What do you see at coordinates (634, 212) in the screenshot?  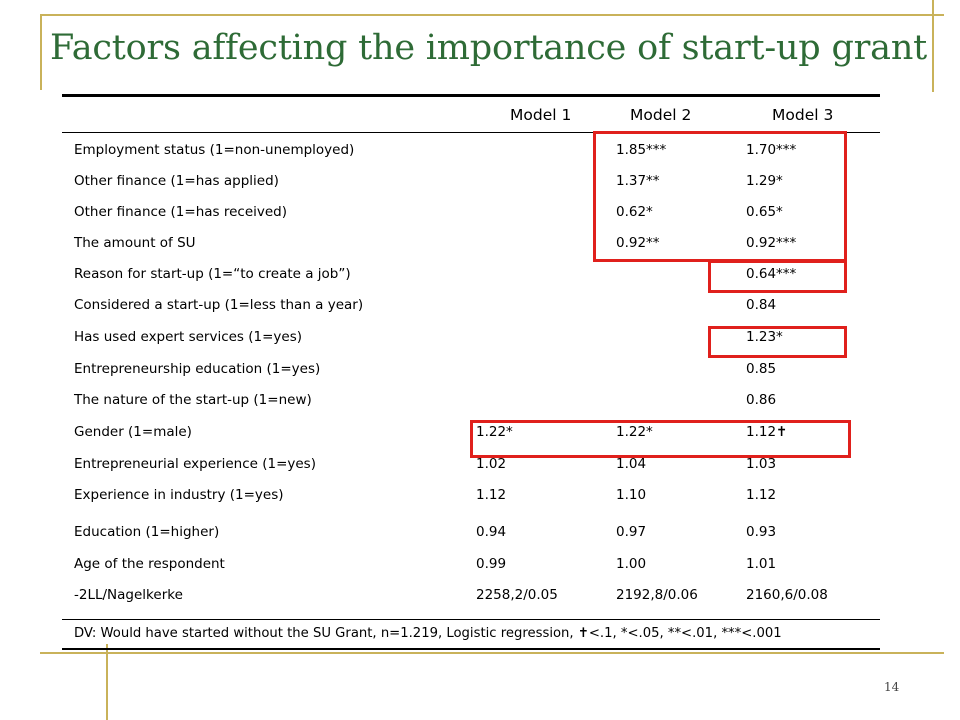 I see `model-2-value: 0.62*` at bounding box center [634, 212].